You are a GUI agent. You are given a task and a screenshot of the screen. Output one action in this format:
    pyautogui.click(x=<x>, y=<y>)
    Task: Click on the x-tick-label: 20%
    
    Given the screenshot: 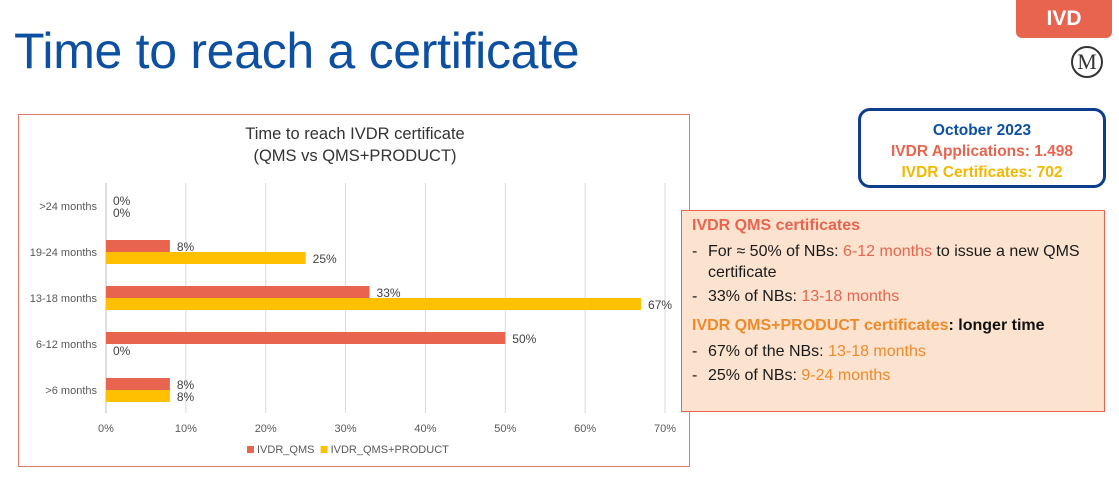 What is the action you would take?
    pyautogui.click(x=266, y=429)
    